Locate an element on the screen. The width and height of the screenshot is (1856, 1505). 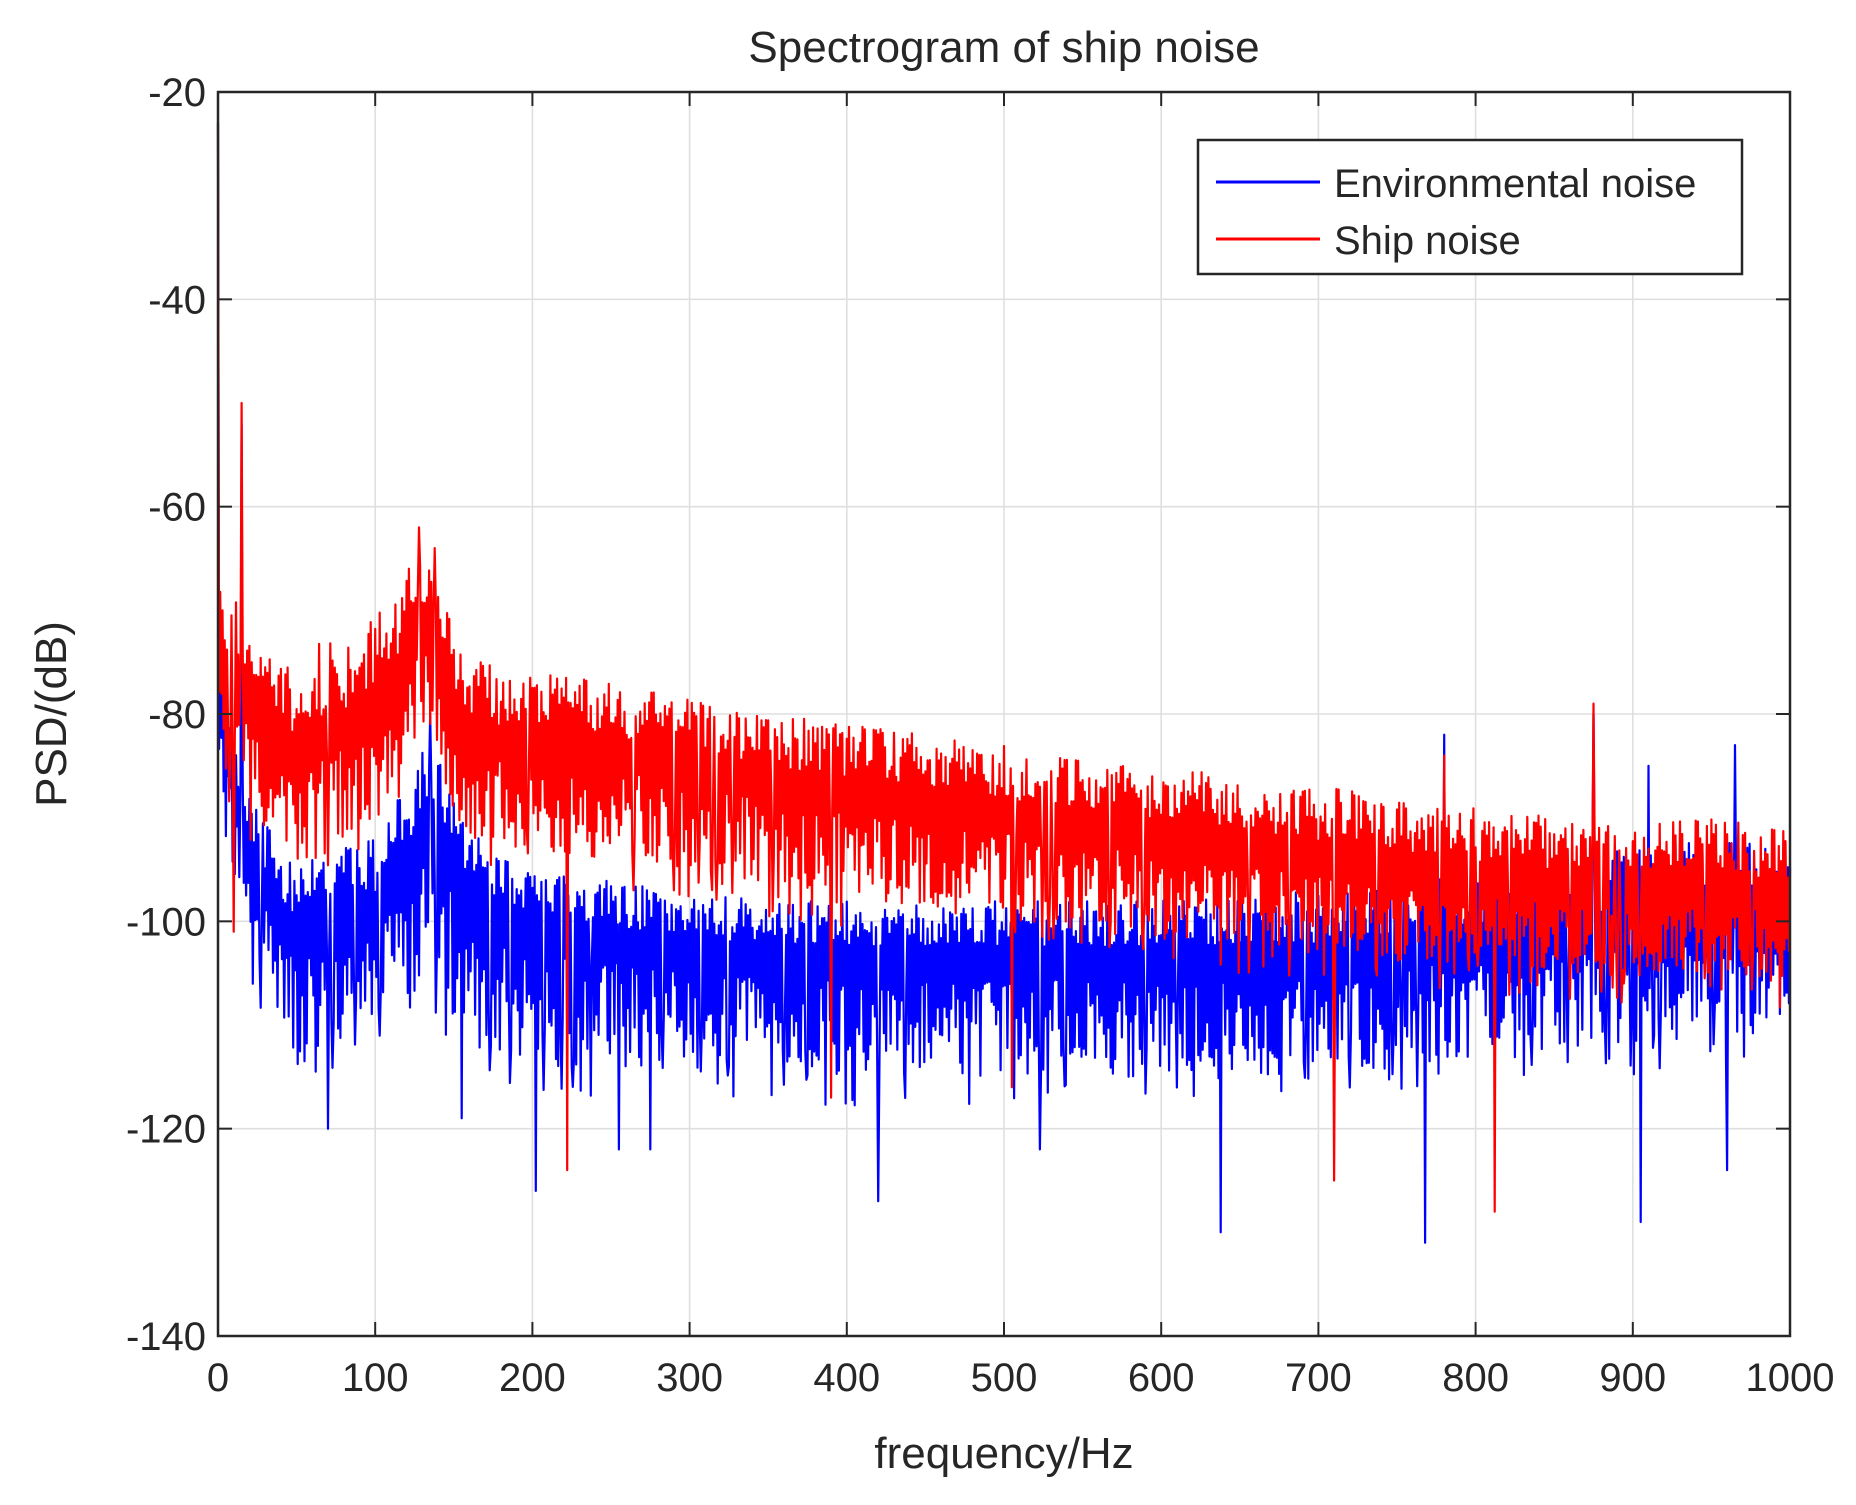
x-tick-label: 1000 is located at coordinates (1790, 1378).